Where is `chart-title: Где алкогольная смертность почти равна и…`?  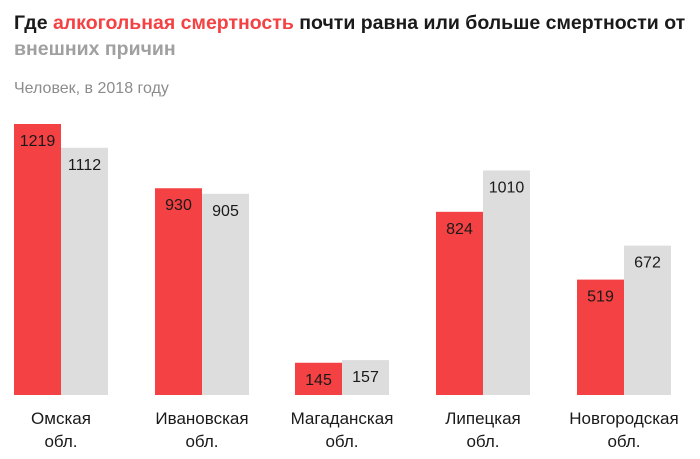
chart-title: Где алкогольная смертность почти равна и… is located at coordinates (350, 36).